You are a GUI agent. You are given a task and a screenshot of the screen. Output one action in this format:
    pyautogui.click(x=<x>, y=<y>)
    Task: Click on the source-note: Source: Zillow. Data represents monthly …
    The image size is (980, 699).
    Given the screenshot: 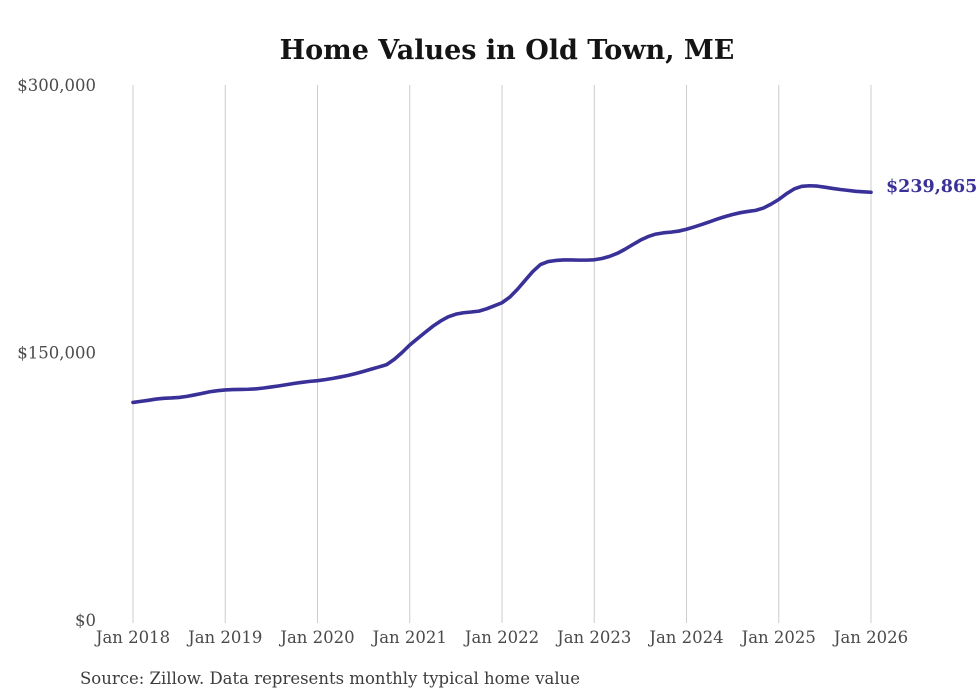 What is the action you would take?
    pyautogui.click(x=330, y=678)
    